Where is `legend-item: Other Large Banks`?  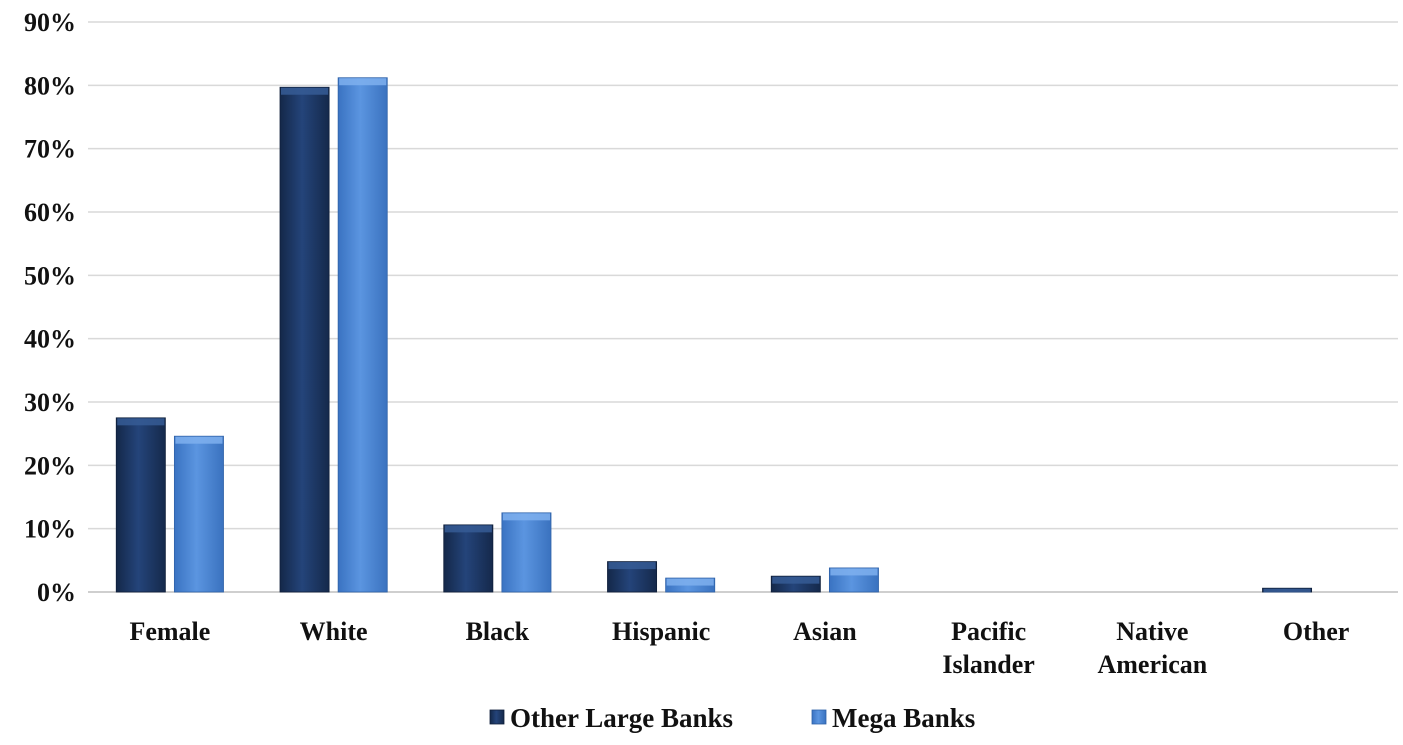
legend-item: Other Large Banks is located at coordinates (611, 718).